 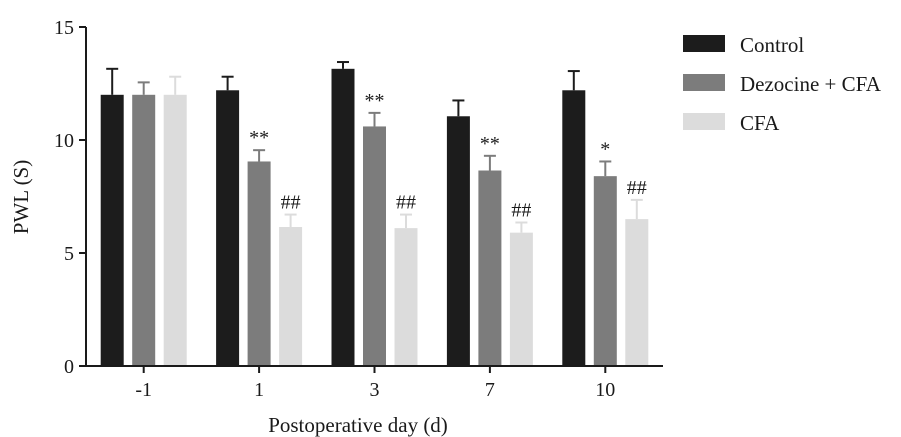 I want to click on x-tick-label: 3, so click(x=375, y=390).